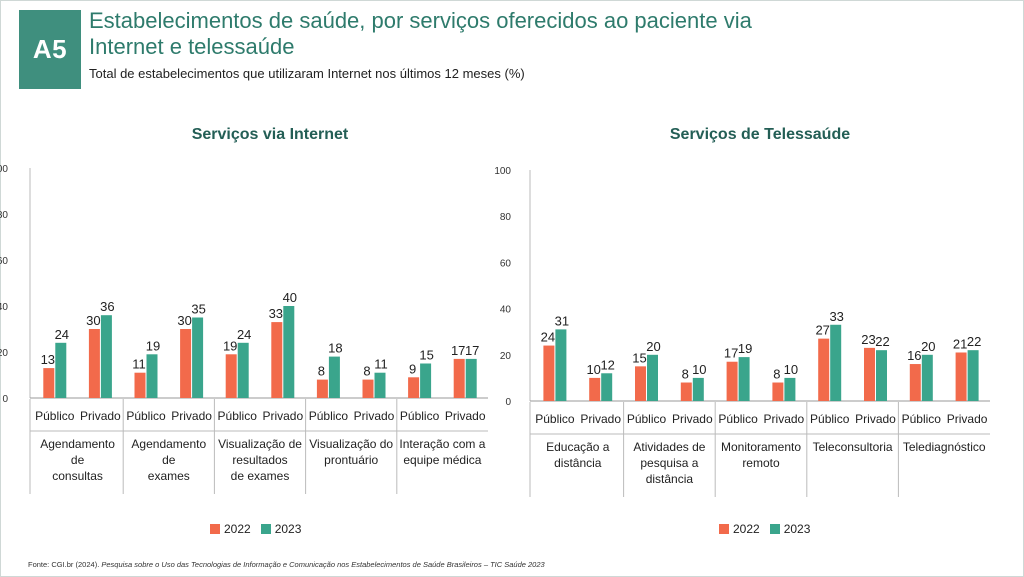  I want to click on data-label: 33, so click(276, 313).